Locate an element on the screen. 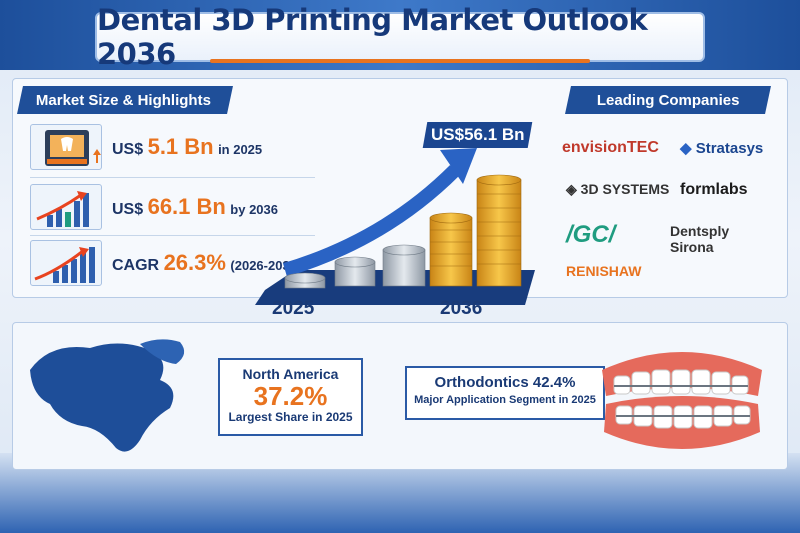 The image size is (800, 533). metric-cagr: CAGR 26.3% (2026-2036) is located at coordinates (170, 263).